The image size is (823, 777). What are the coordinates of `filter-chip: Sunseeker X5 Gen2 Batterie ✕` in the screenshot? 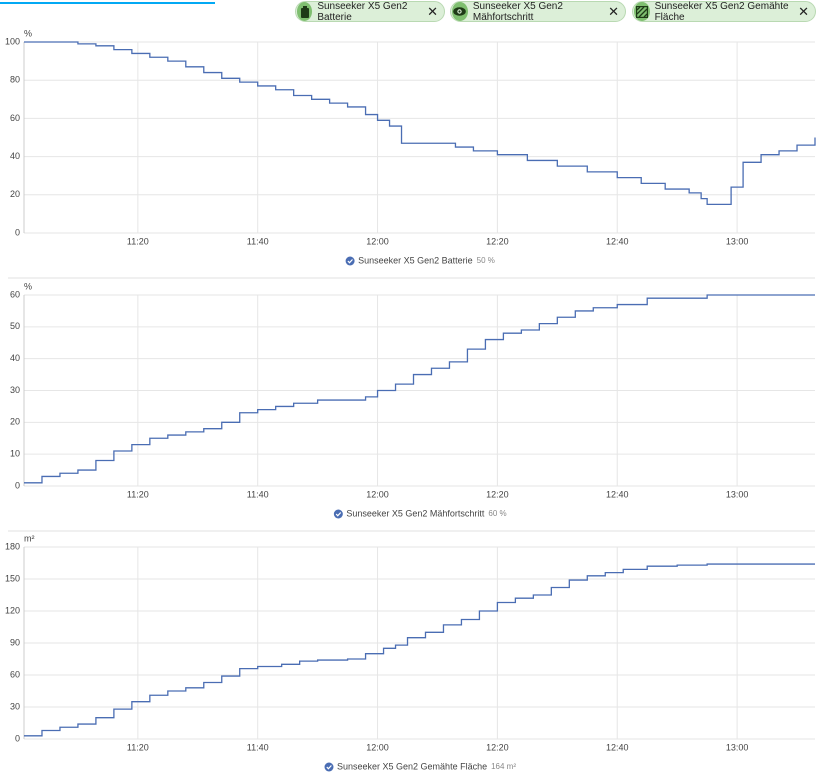 It's located at (370, 11).